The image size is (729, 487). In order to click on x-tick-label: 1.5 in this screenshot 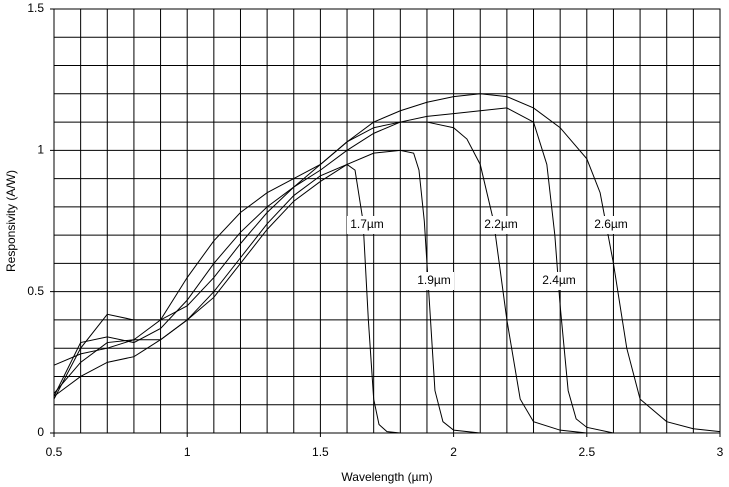, I will do `click(320, 452)`.